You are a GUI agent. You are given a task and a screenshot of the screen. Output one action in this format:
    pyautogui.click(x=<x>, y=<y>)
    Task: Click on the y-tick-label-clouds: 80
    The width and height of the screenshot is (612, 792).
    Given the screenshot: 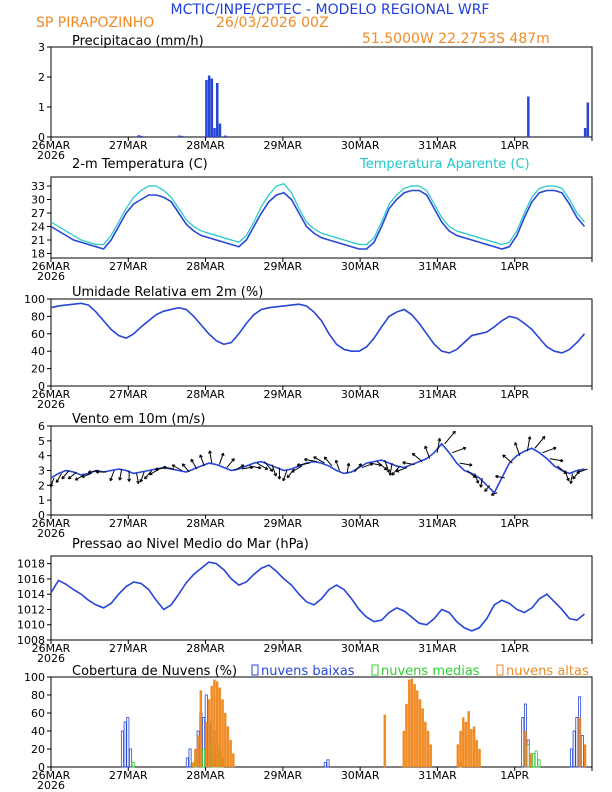 What is the action you would take?
    pyautogui.click(x=38, y=695)
    